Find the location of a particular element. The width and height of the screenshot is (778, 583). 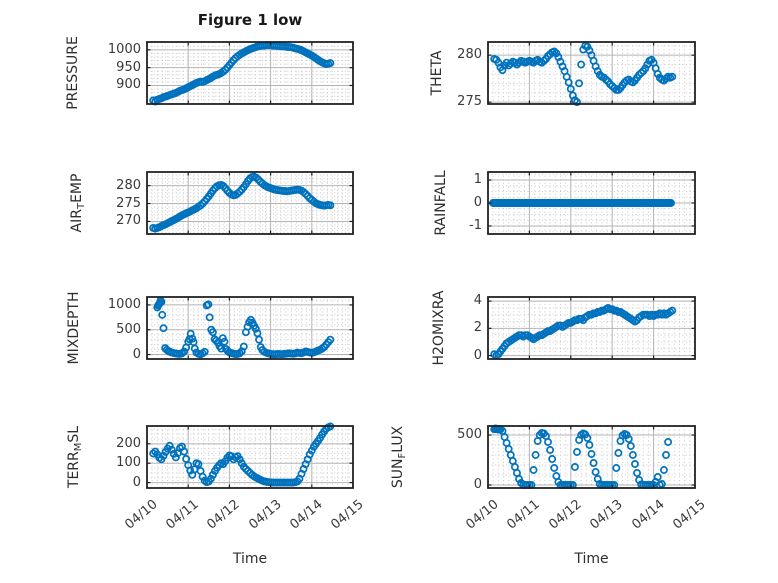

y-tick-label: 900 is located at coordinates (128, 85).